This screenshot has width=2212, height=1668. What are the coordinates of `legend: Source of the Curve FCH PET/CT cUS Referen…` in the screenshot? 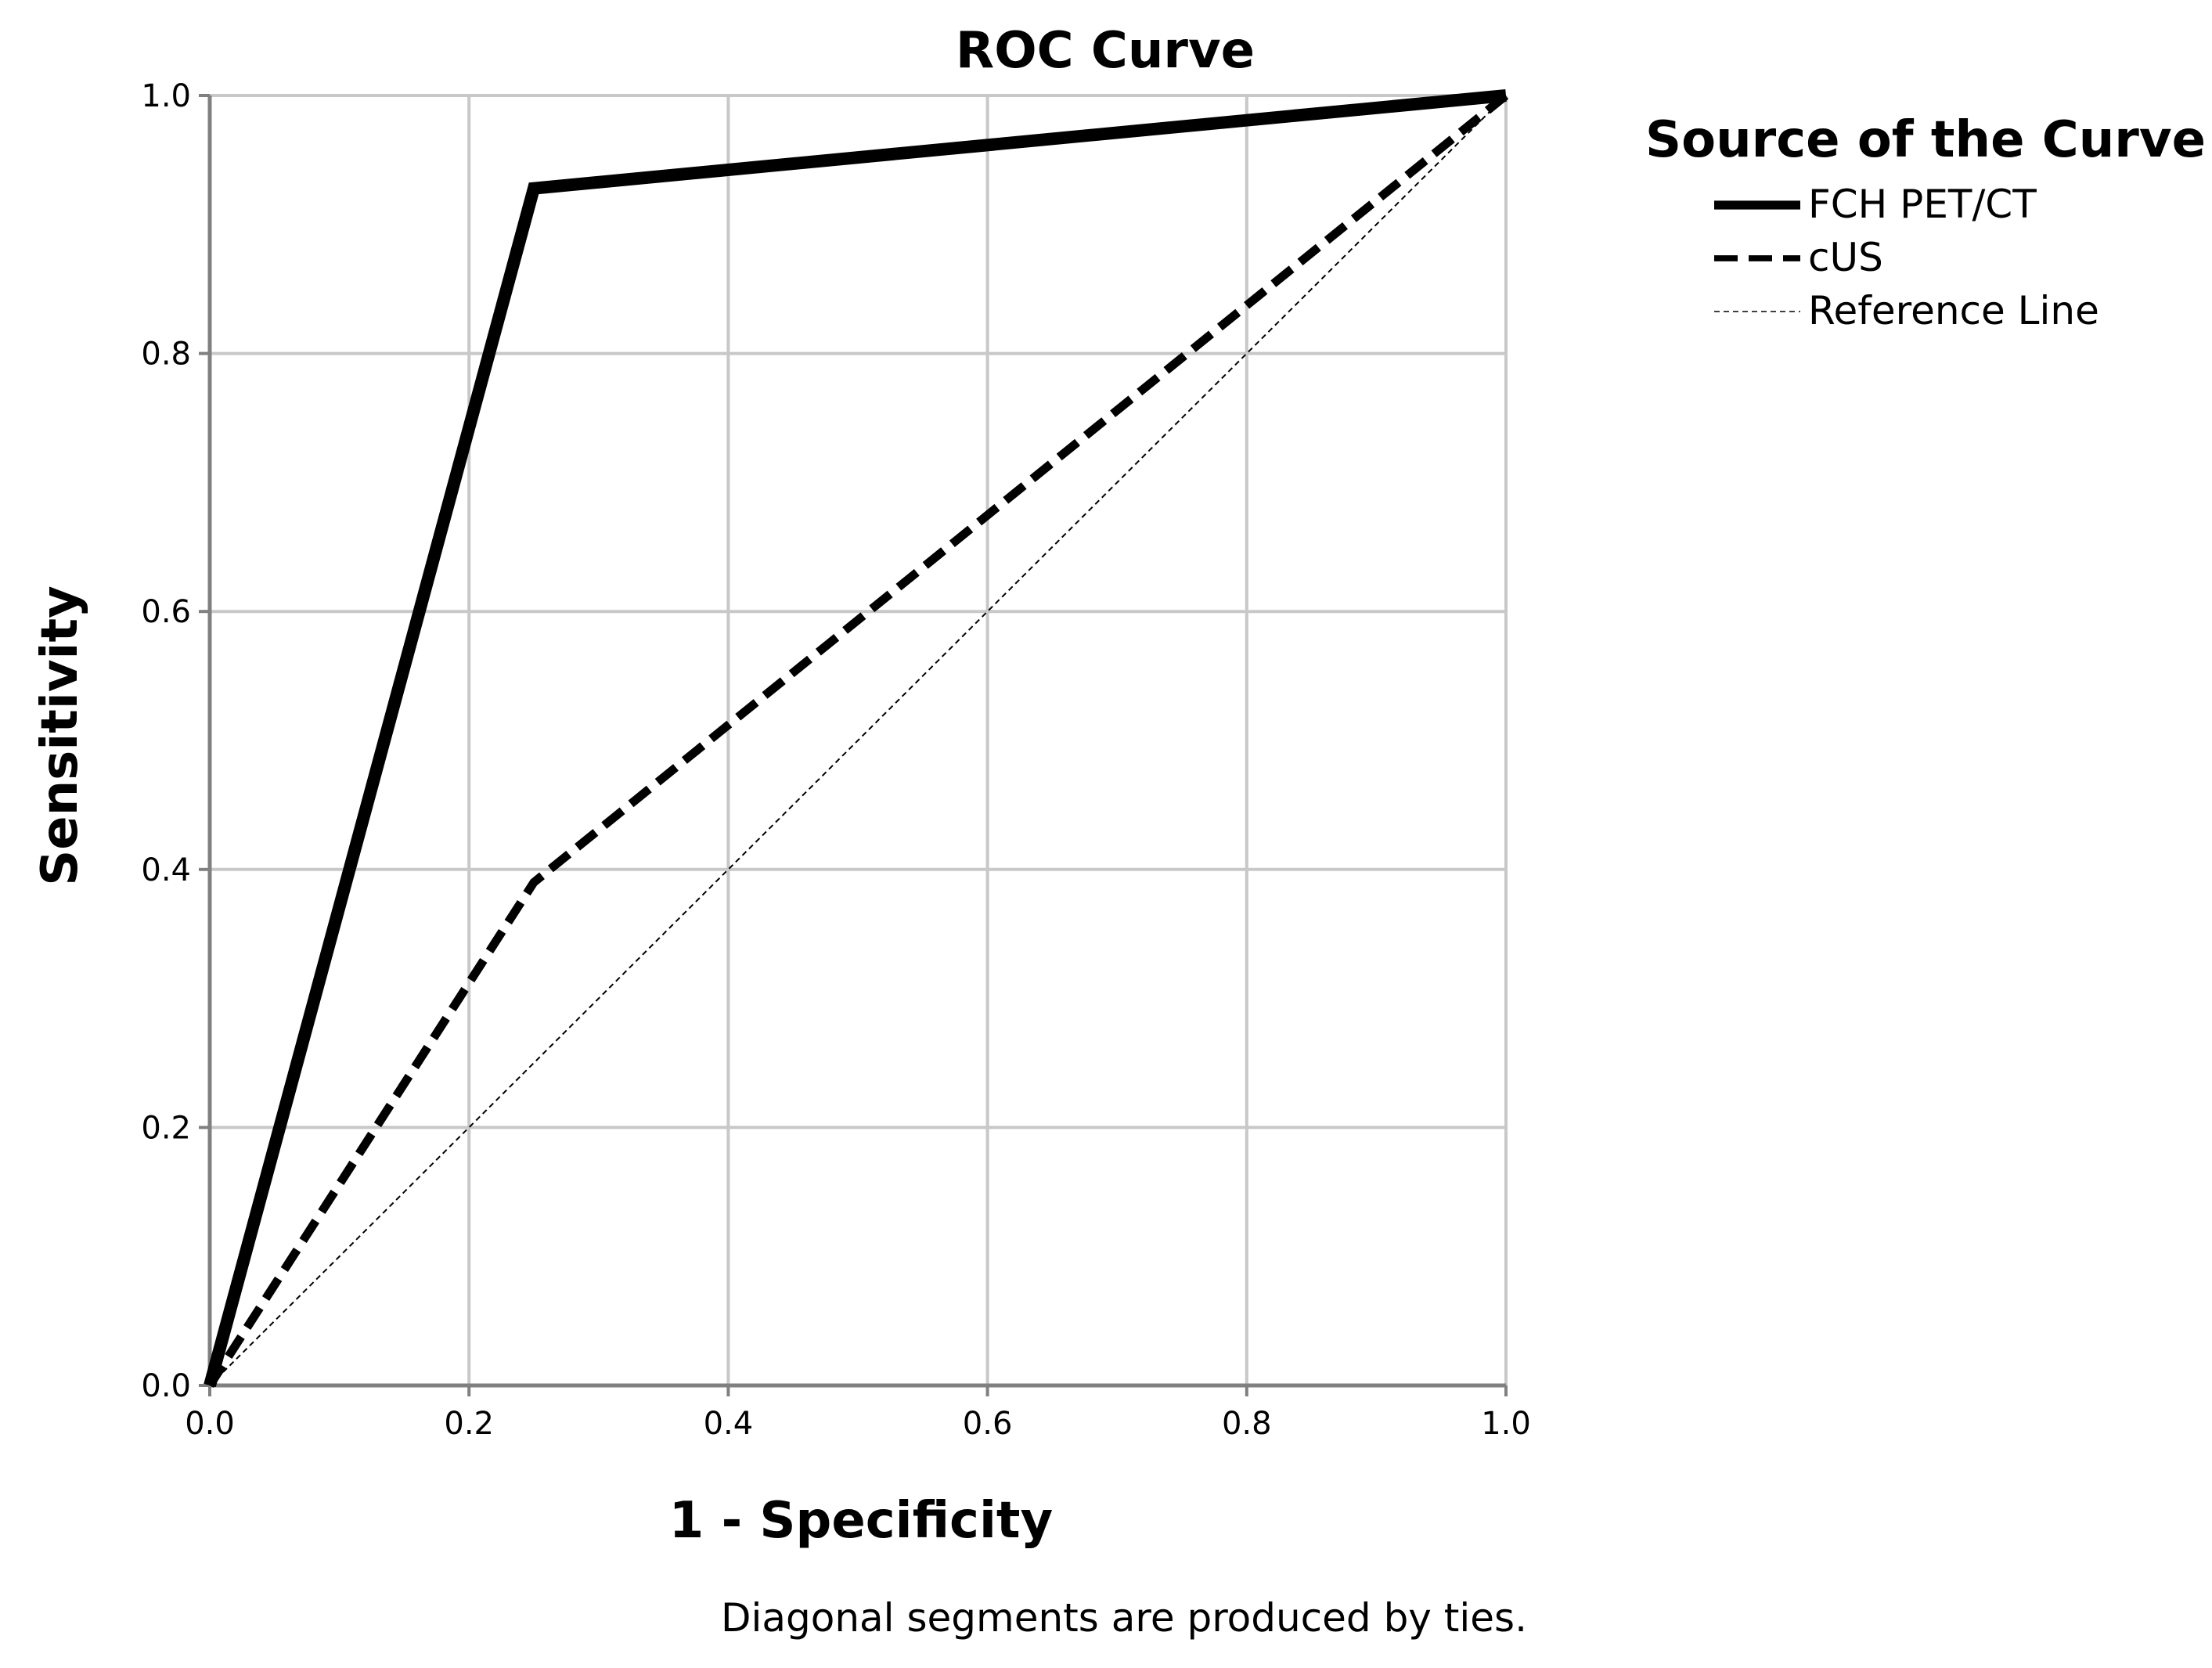 It's located at (1925, 222).